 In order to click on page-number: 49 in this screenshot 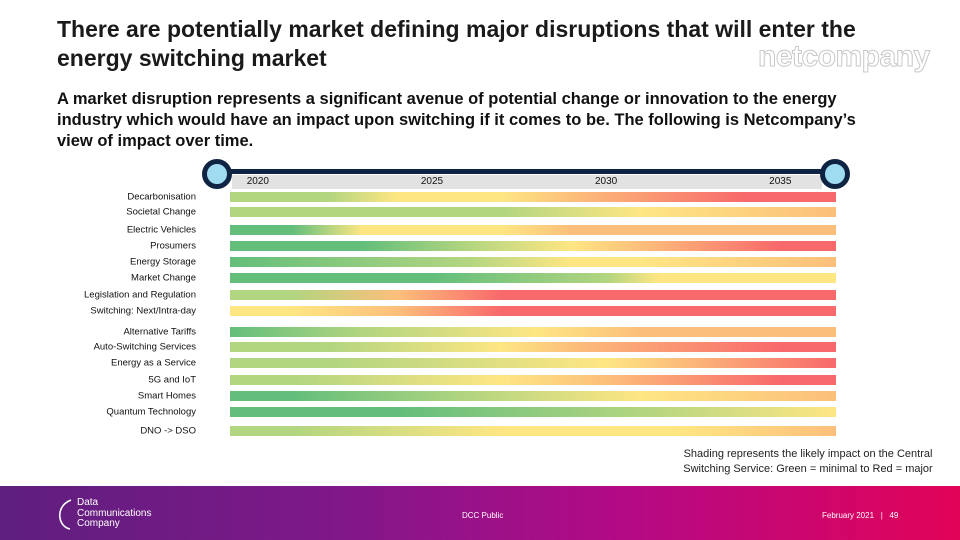, I will do `click(894, 515)`.